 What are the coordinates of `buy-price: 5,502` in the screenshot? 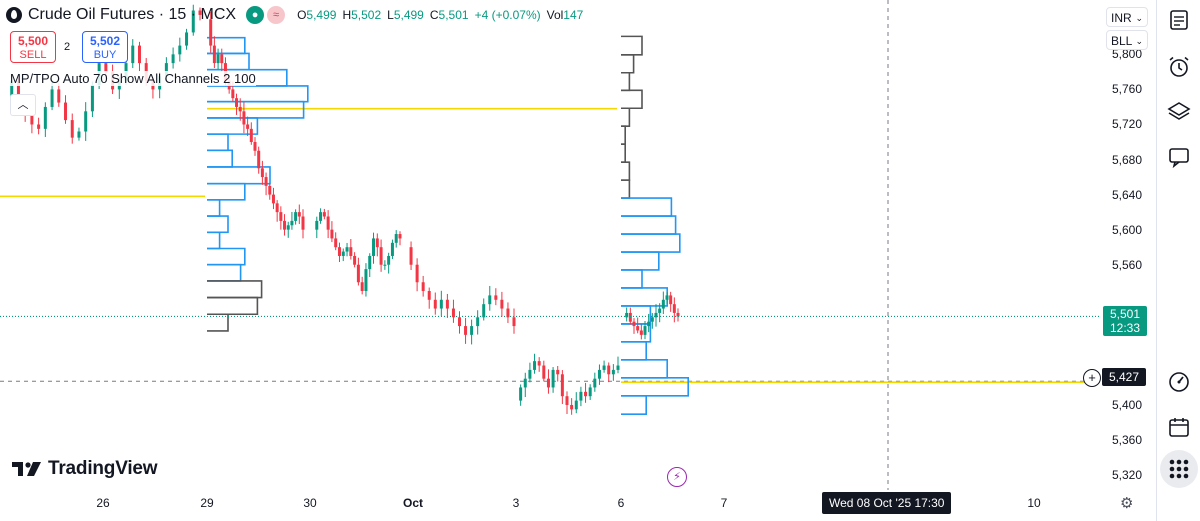 It's located at (105, 41).